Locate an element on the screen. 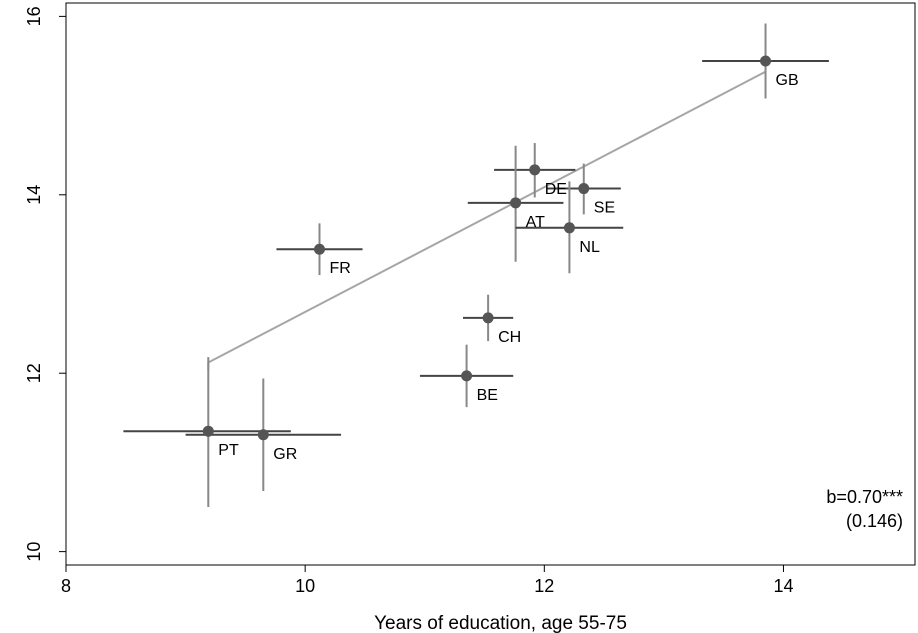  data-point-gr is located at coordinates (263, 435).